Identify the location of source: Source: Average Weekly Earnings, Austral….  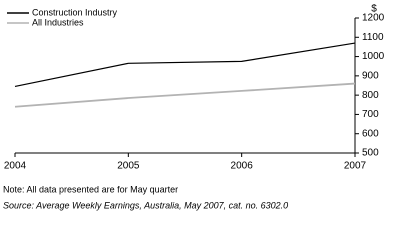
(145, 205).